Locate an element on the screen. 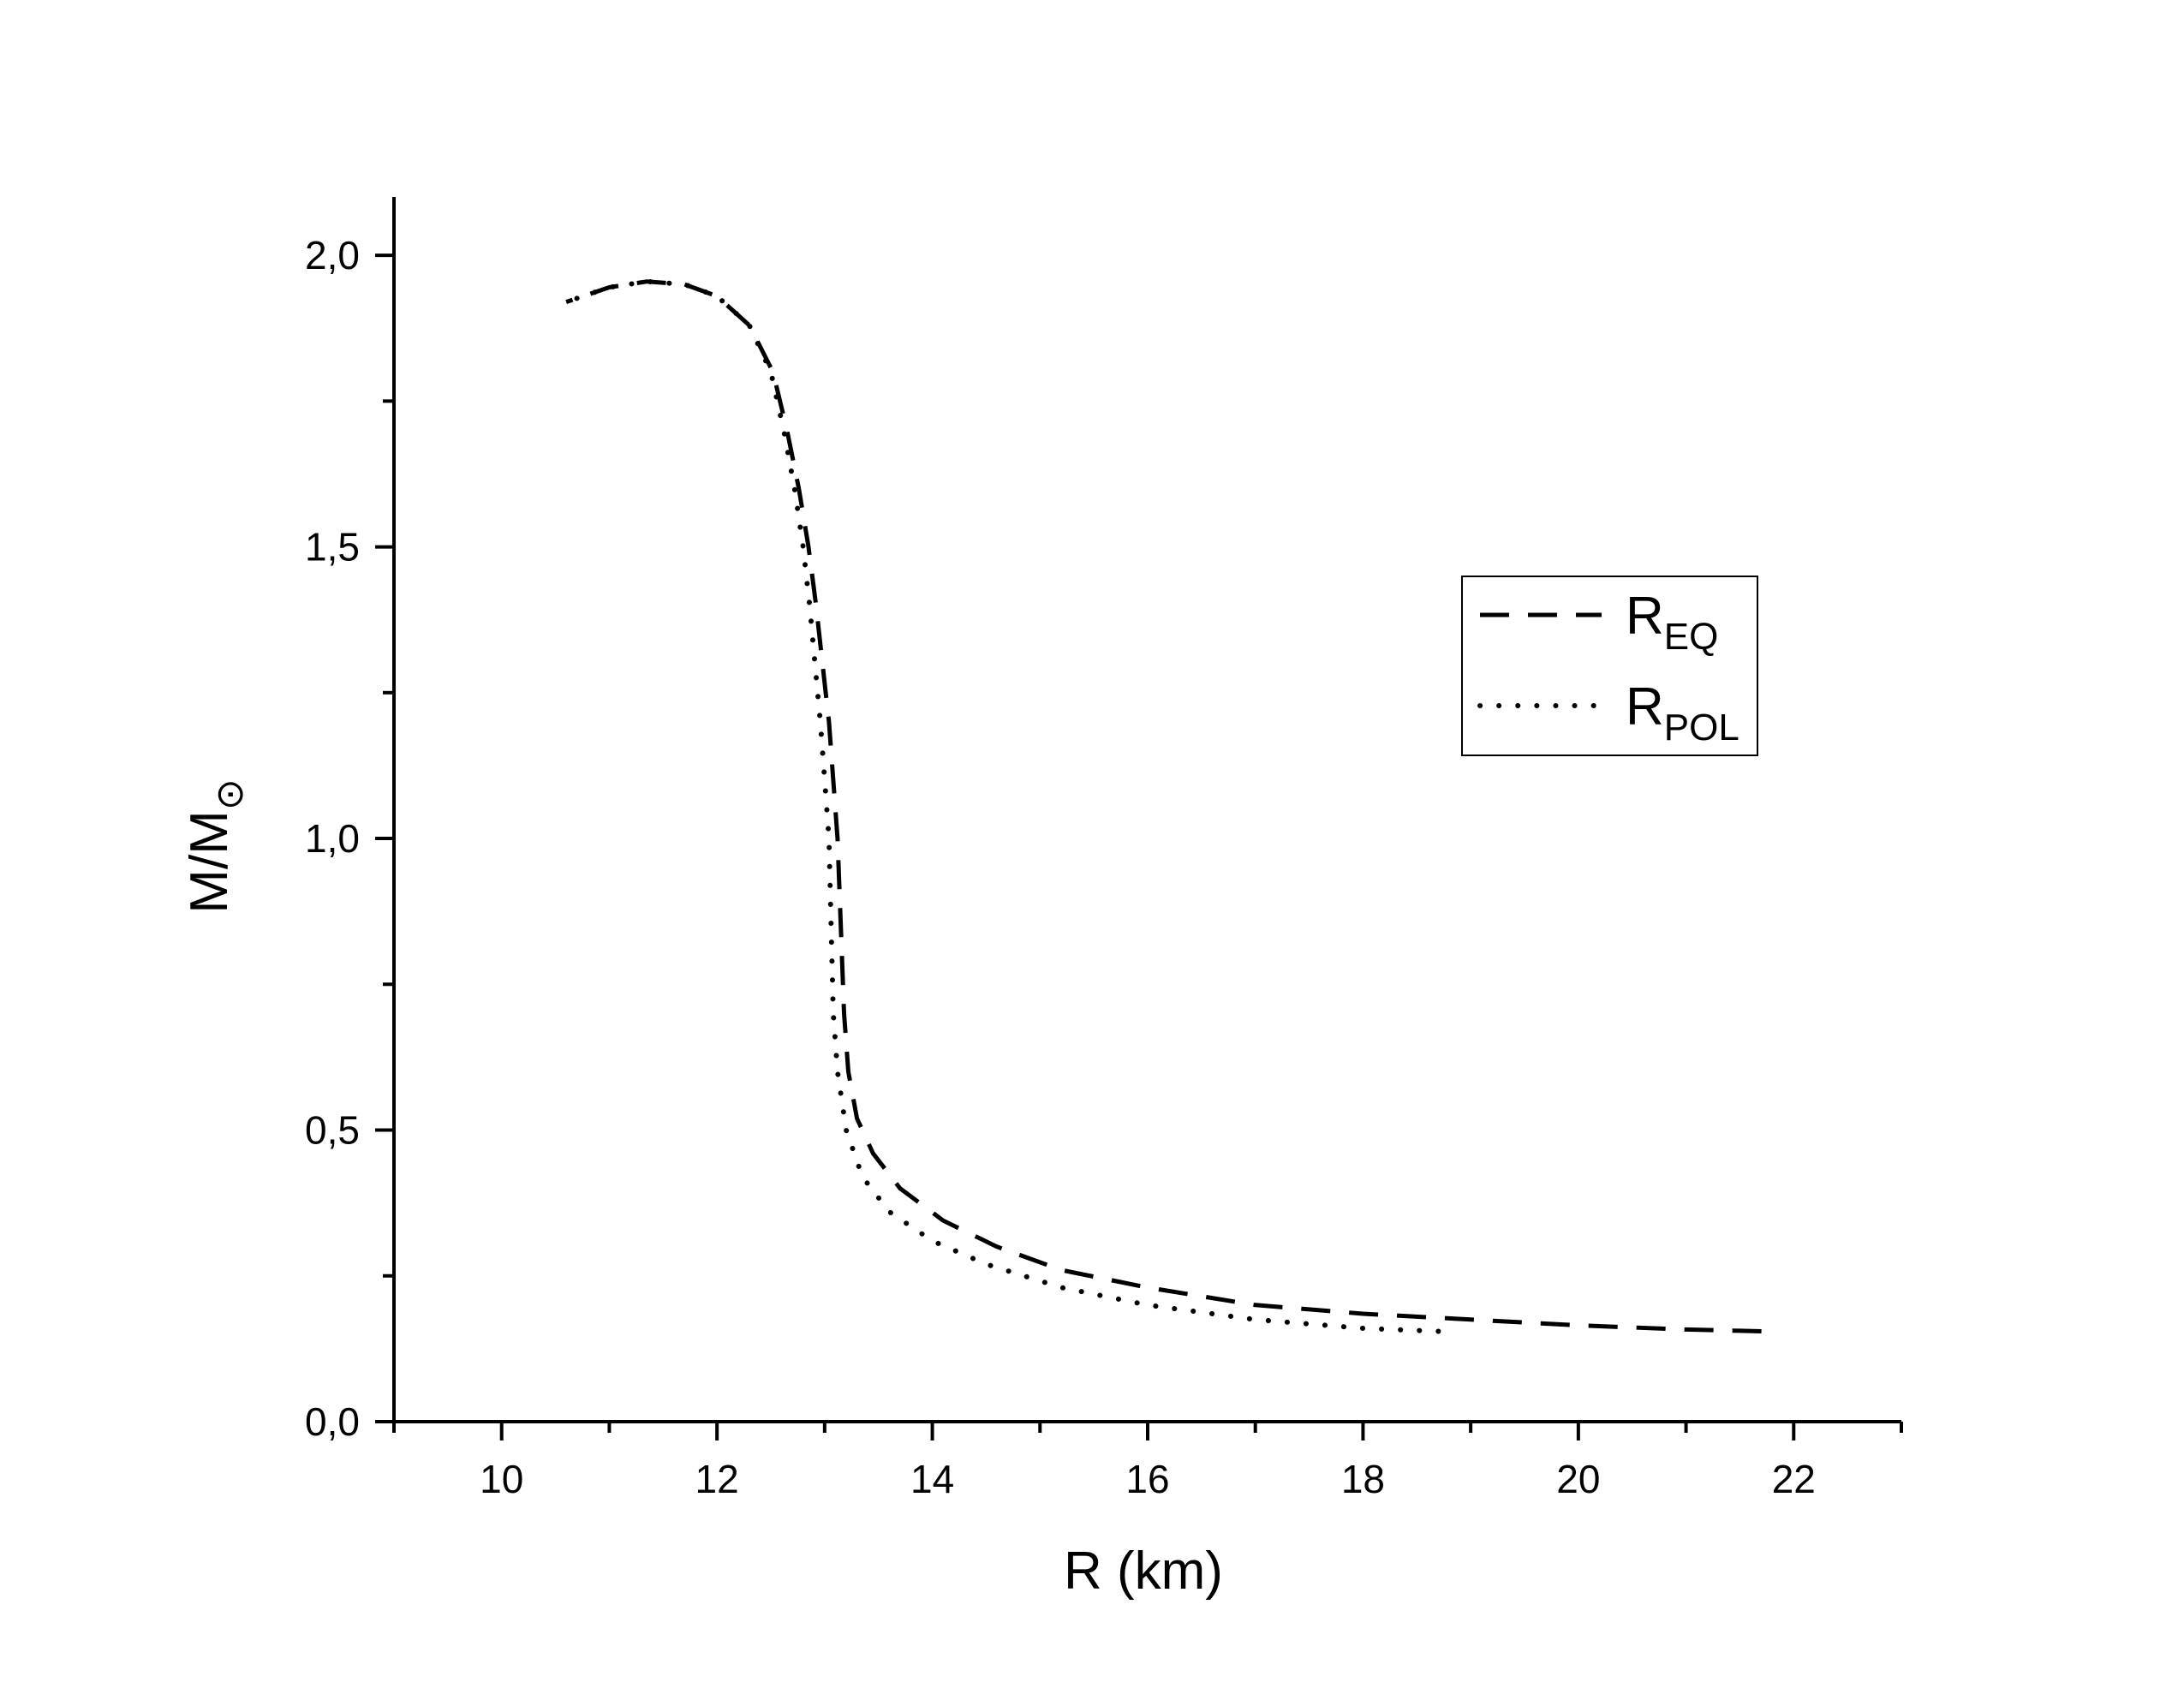  x-tick-label: 12 is located at coordinates (717, 1479).